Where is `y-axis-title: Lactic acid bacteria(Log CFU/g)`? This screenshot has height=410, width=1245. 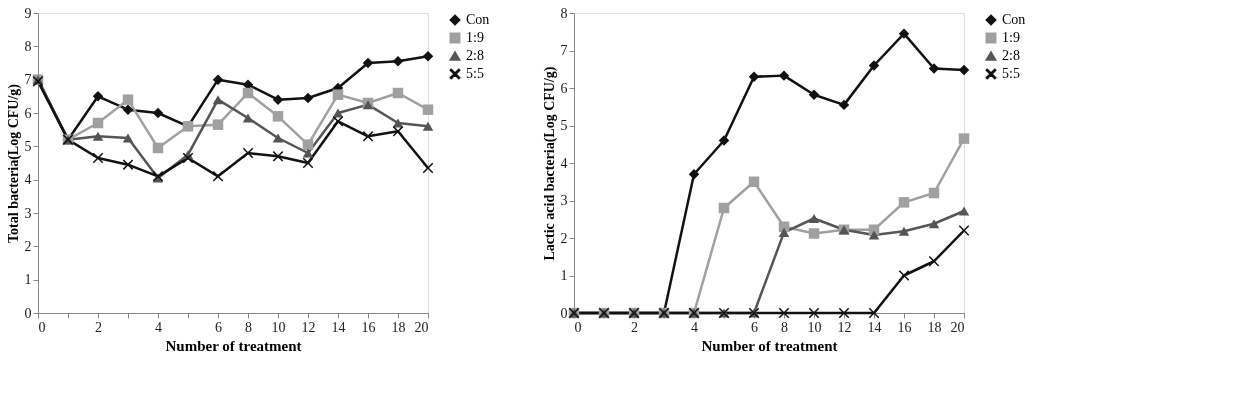 y-axis-title: Lactic acid bacteria(Log CFU/g) is located at coordinates (549, 163).